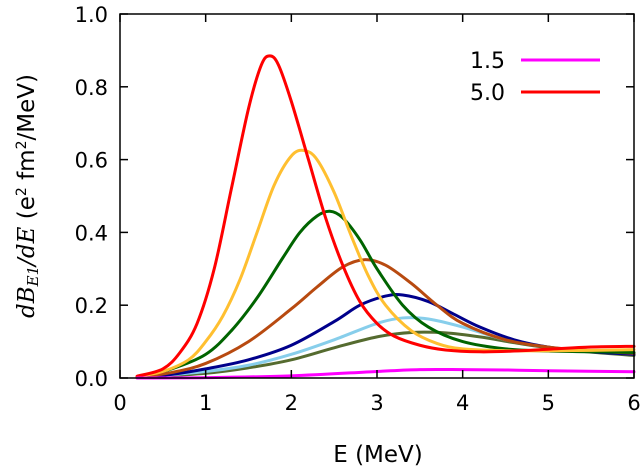  What do you see at coordinates (376, 403) in the screenshot?
I see `x-tick-label-3: 3` at bounding box center [376, 403].